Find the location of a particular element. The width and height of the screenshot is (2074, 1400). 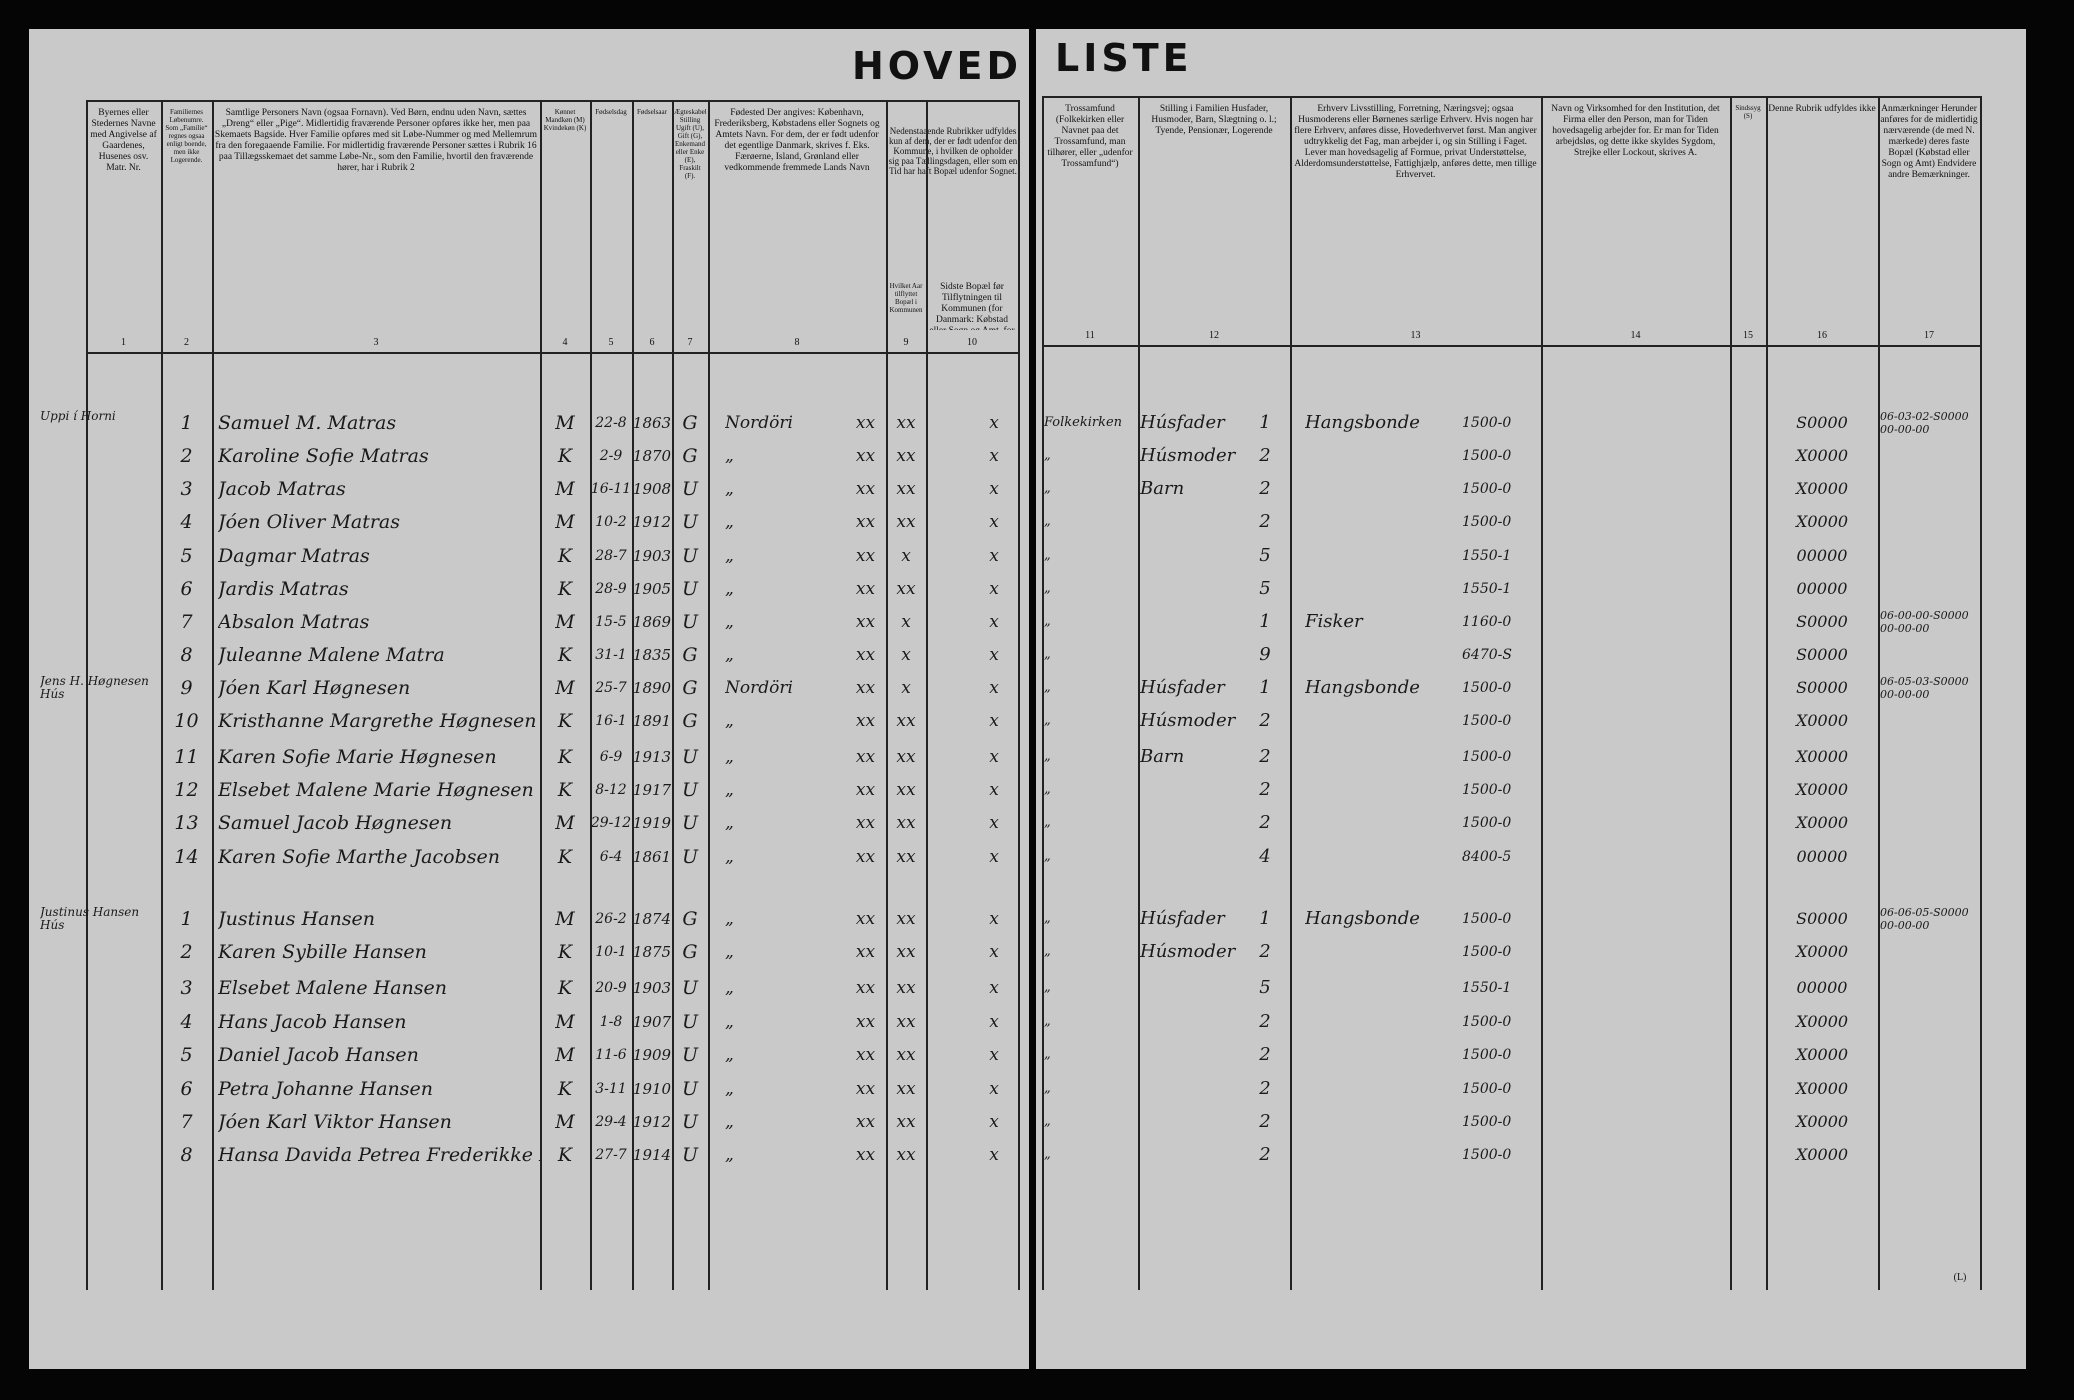

cell-name: Kristhanne Margrethe Høgnesen is located at coordinates (377, 721).